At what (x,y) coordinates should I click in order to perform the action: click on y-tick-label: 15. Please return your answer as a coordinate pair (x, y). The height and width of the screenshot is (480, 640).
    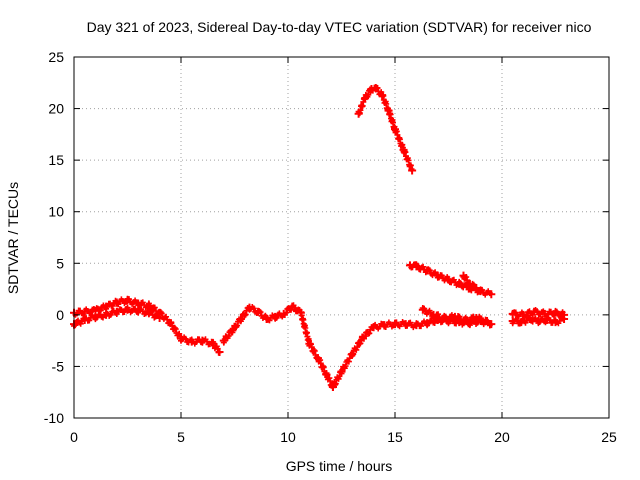
    Looking at the image, I should click on (56, 160).